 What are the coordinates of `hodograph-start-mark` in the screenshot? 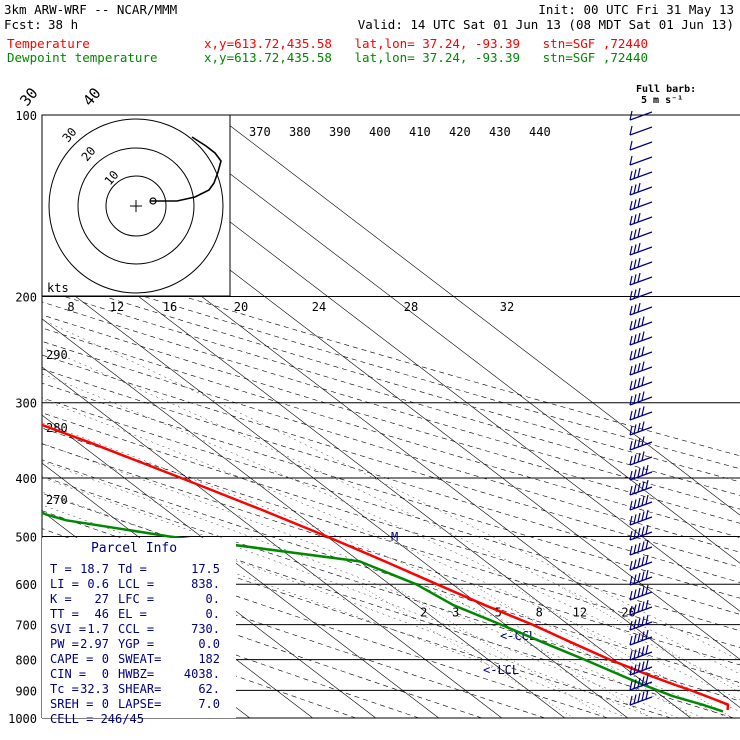 It's located at (153, 201).